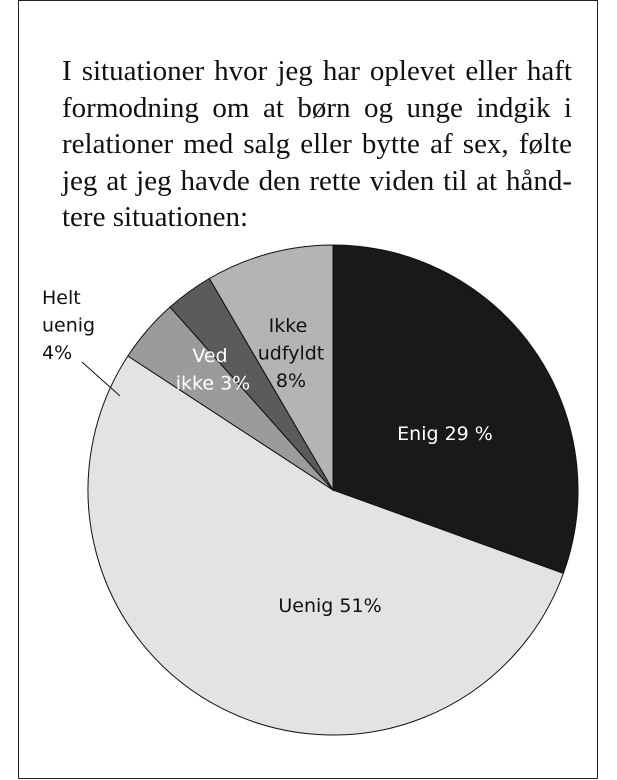 Image resolution: width=617 pixels, height=780 pixels. What do you see at coordinates (235, 384) in the screenshot?
I see `value-label: 3%` at bounding box center [235, 384].